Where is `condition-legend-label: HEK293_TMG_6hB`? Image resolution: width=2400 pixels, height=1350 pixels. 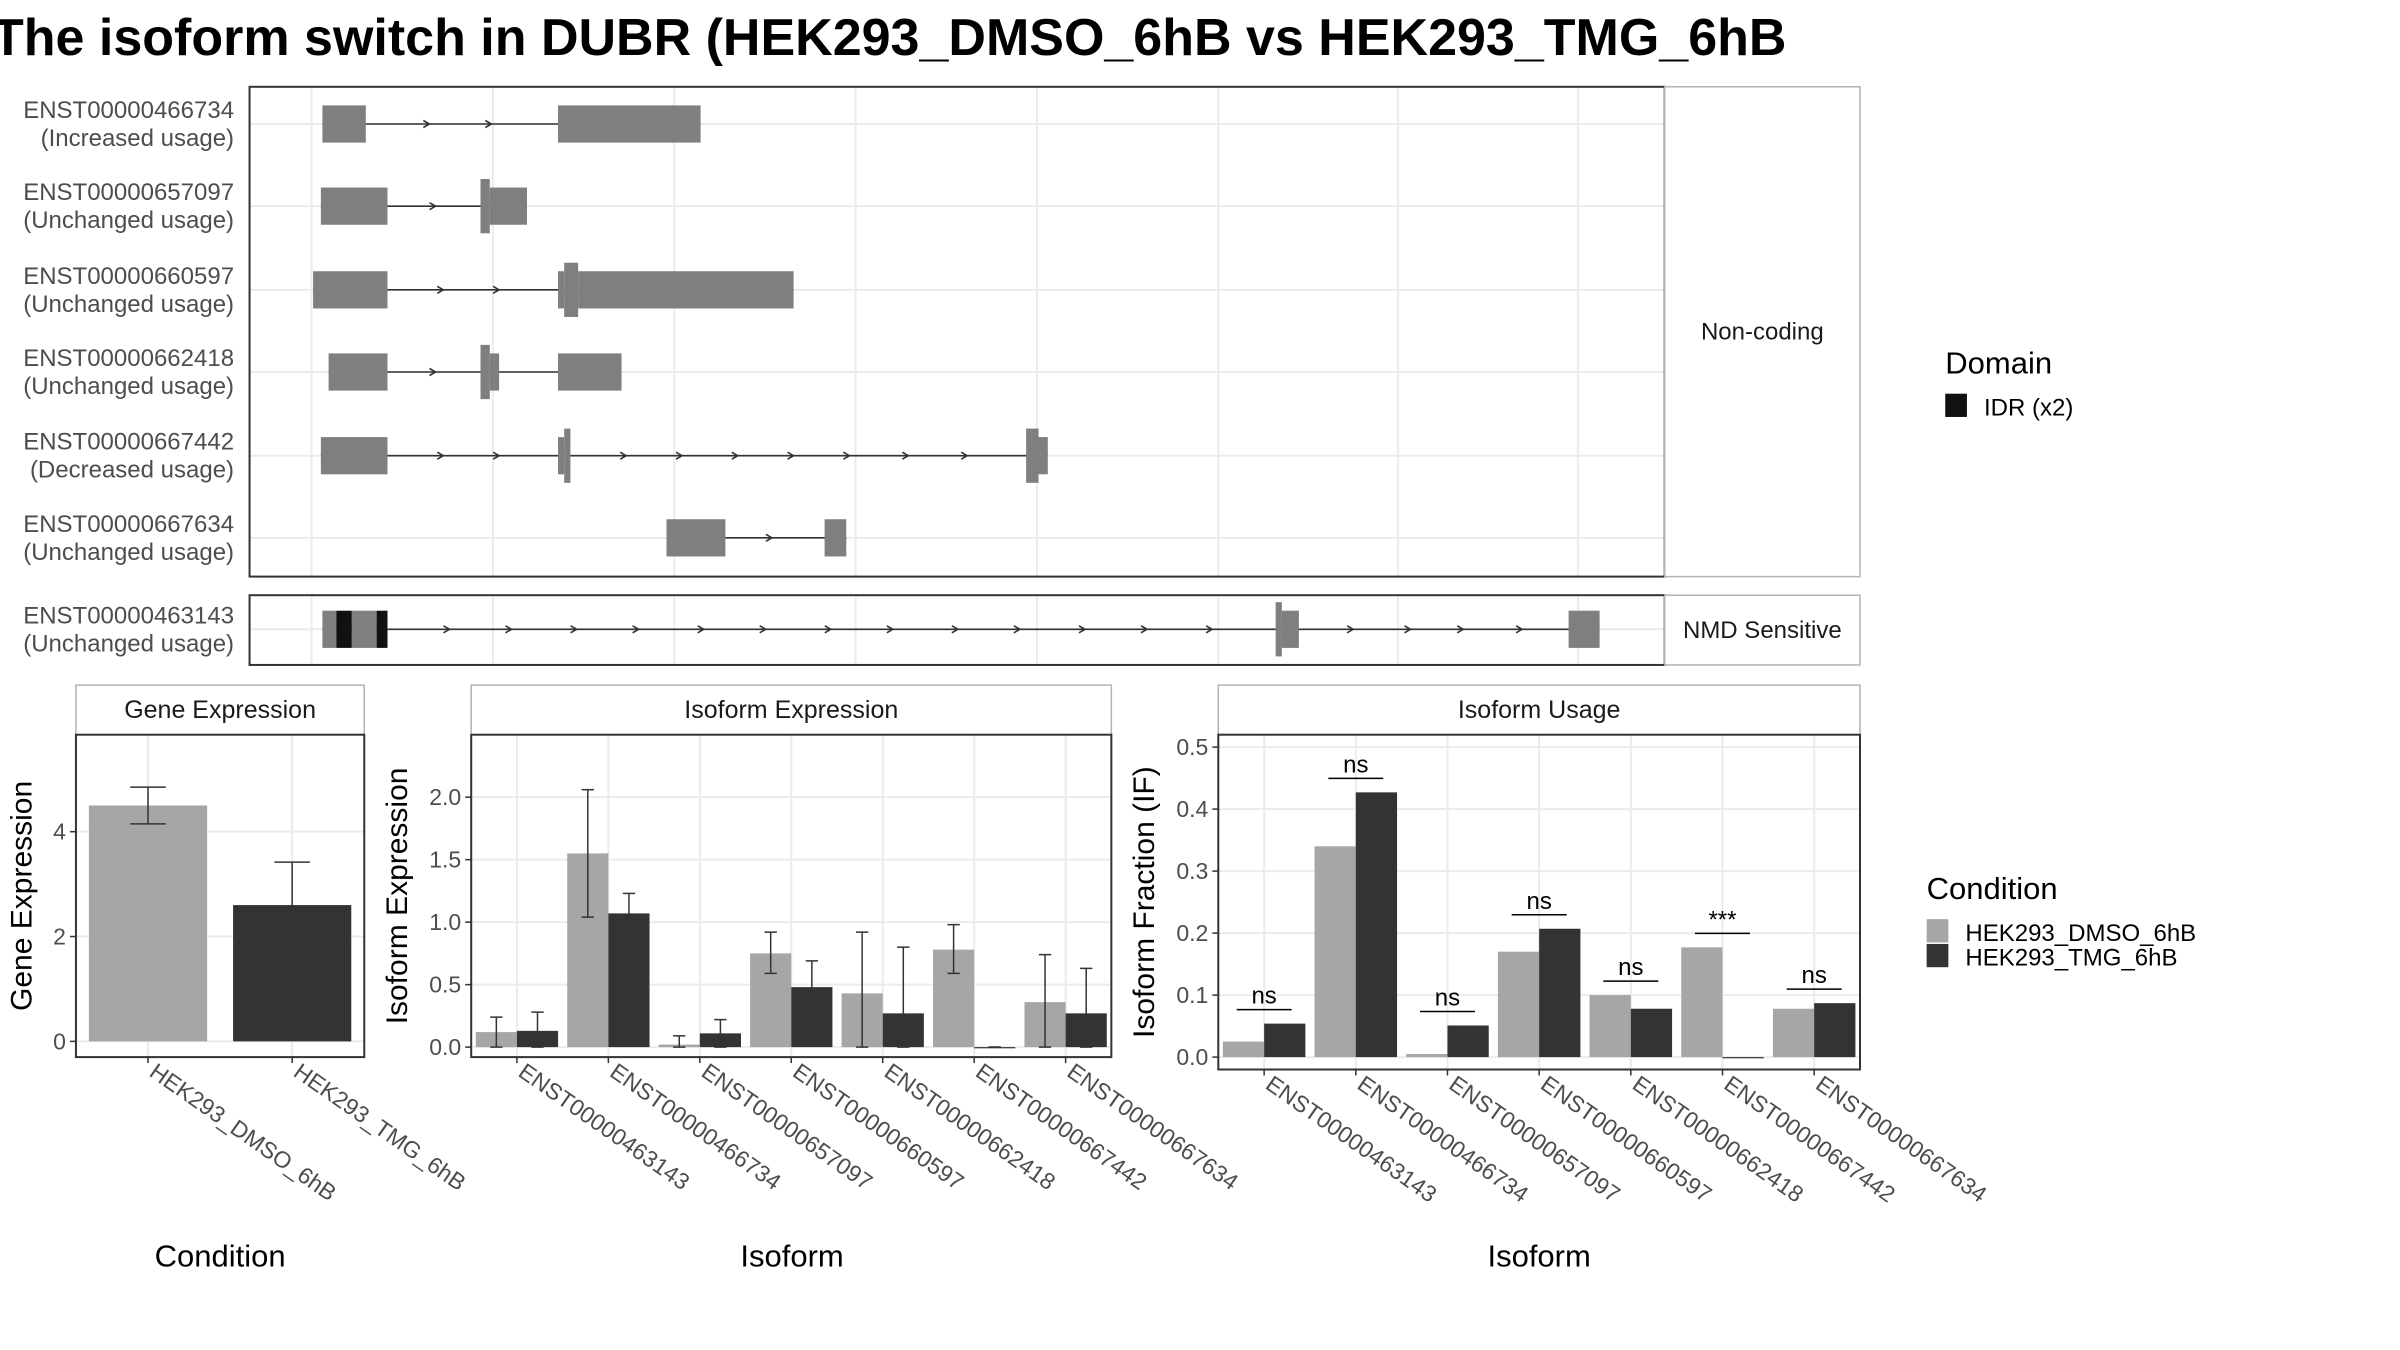
condition-legend-label: HEK293_TMG_6hB is located at coordinates (2071, 958).